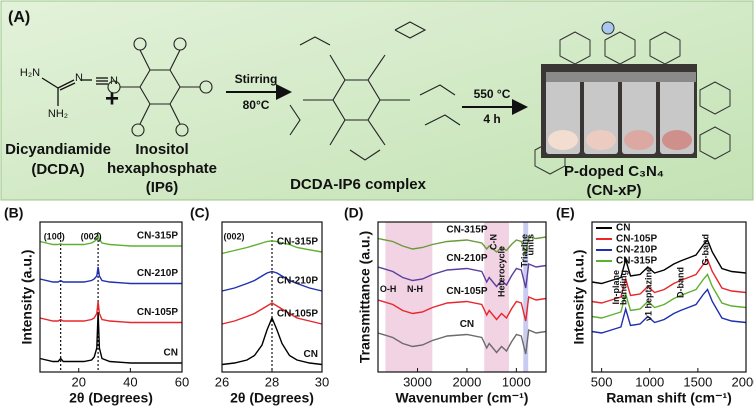 Image resolution: width=754 pixels, height=407 pixels. I want to click on atom-label: NH₂, so click(58, 114).